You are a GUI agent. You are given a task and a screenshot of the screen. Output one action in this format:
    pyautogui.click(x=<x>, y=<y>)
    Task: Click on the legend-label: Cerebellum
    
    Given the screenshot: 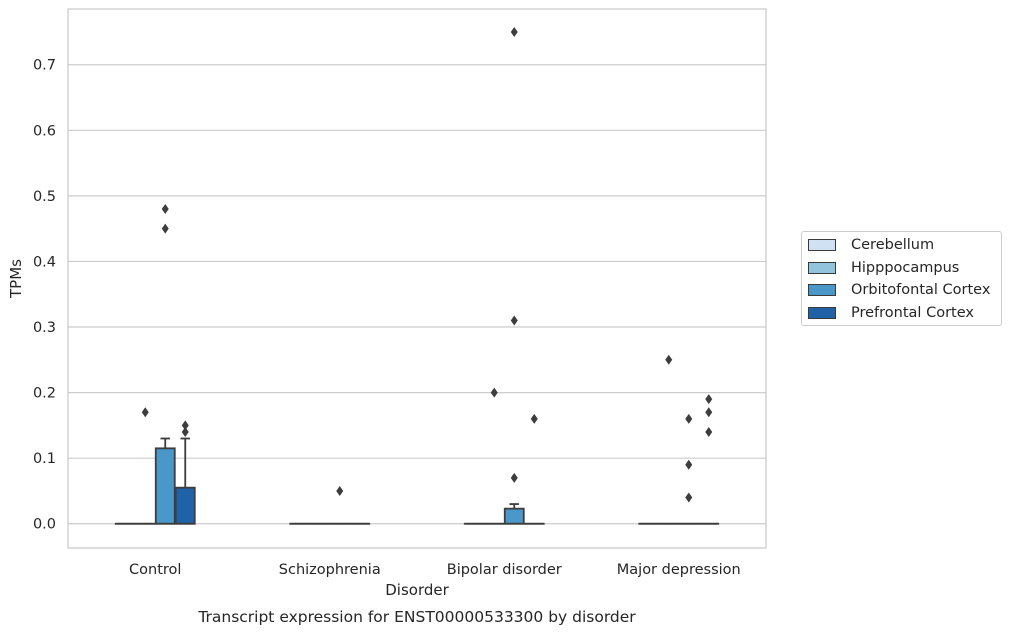 What is the action you would take?
    pyautogui.click(x=893, y=245)
    